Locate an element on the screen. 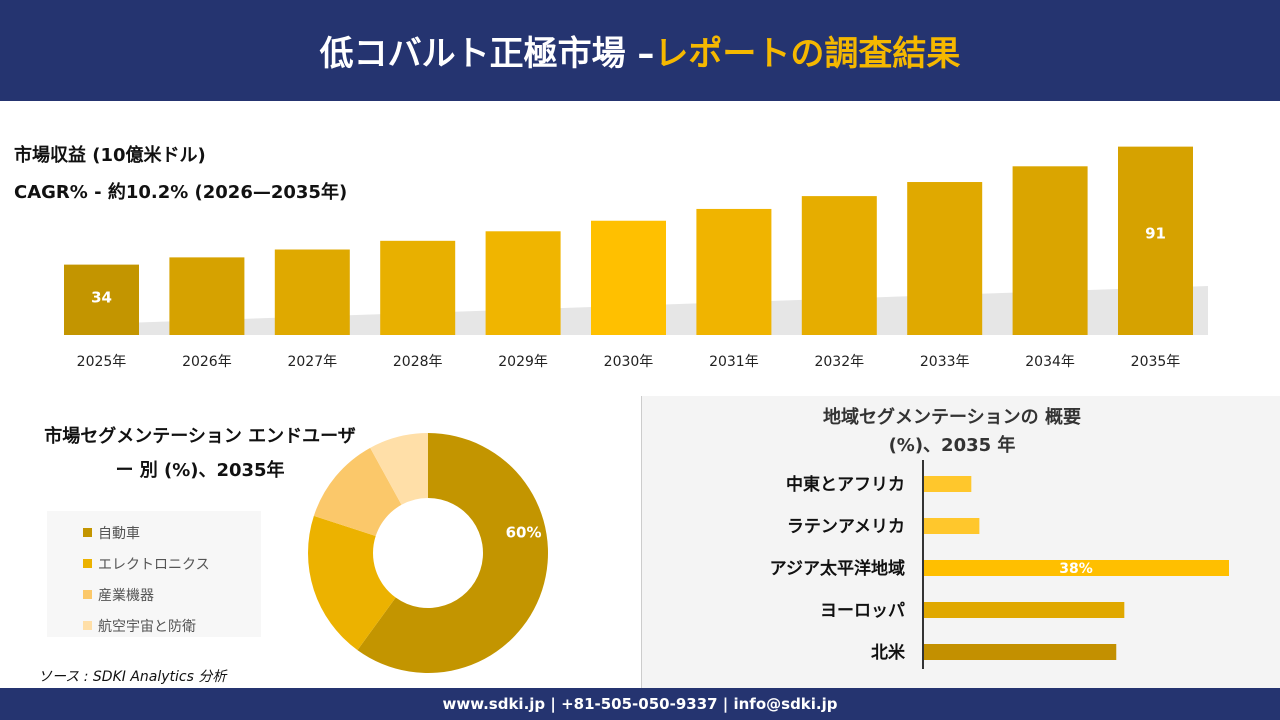 The image size is (1280, 720). region-data-label: 38% is located at coordinates (1076, 569).